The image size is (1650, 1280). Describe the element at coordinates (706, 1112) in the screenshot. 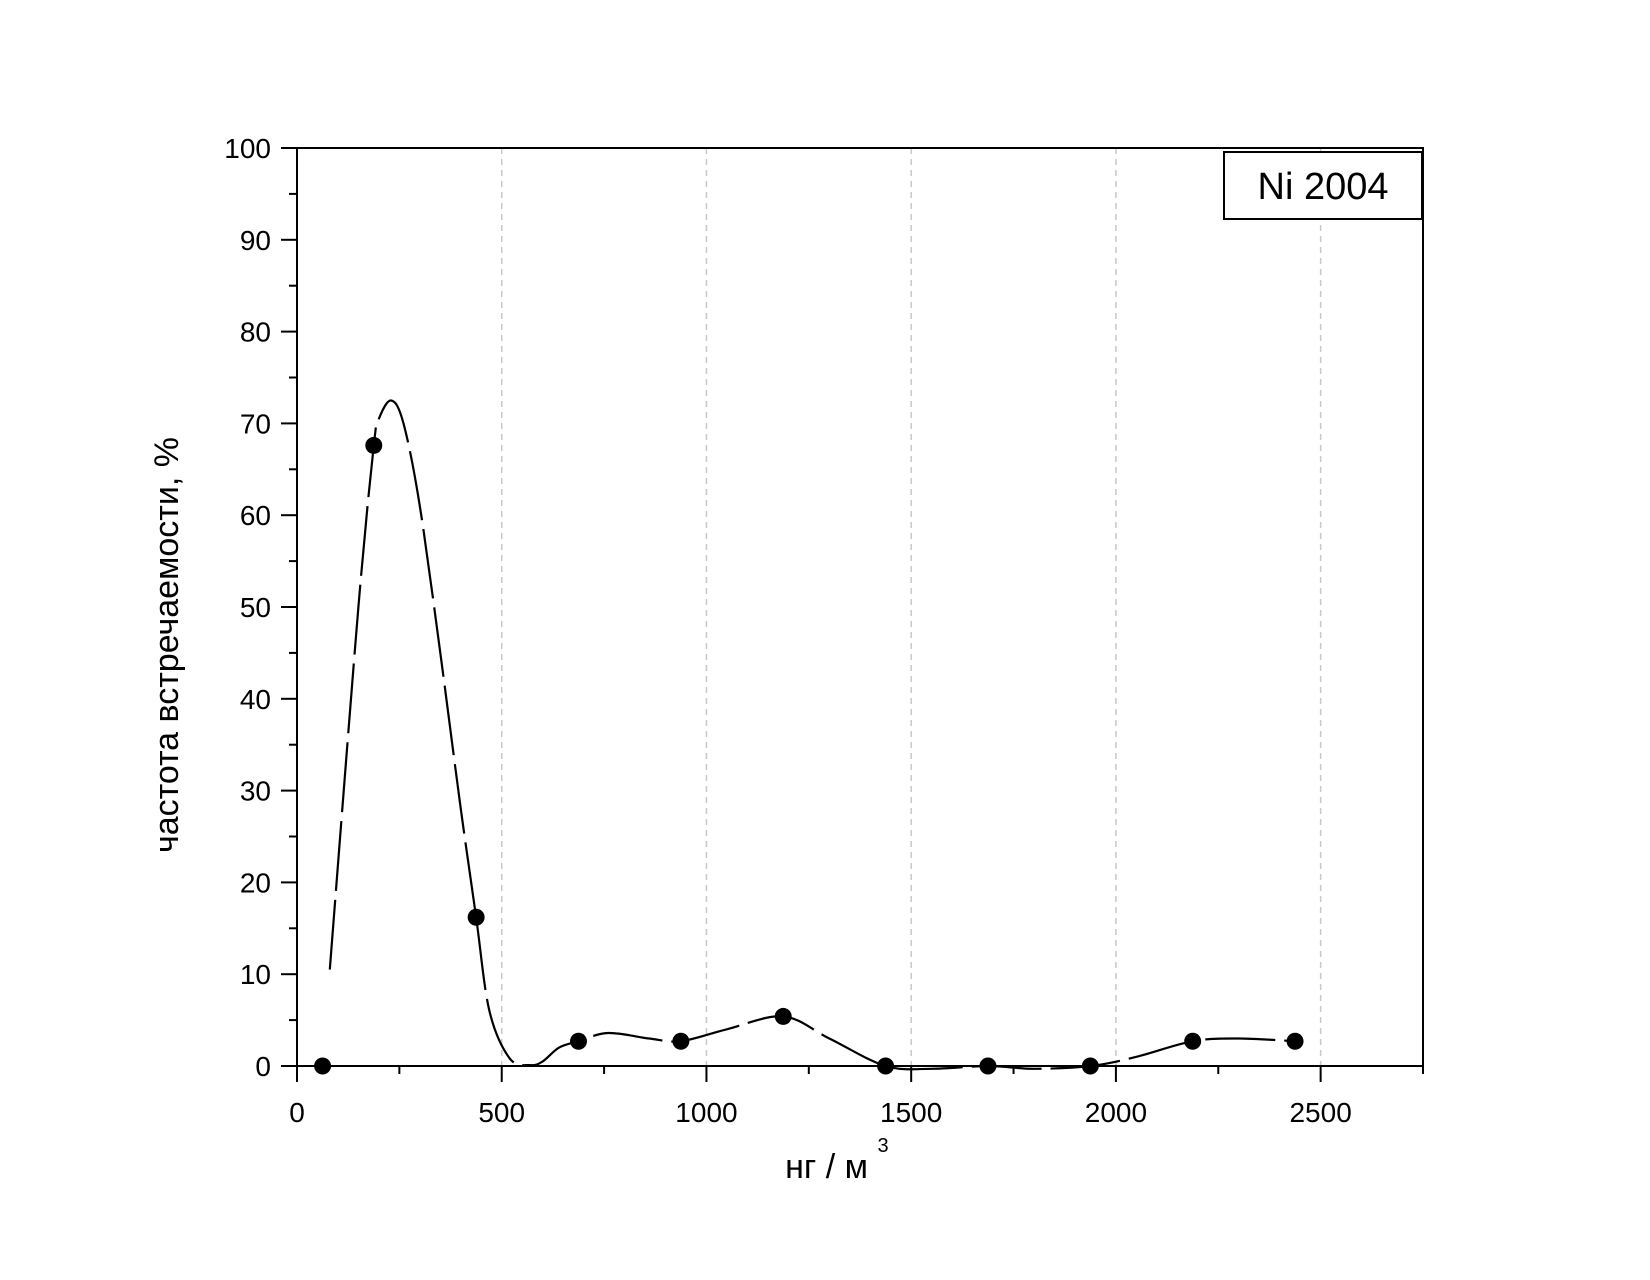

I see `x-tick-label: 1000` at that location.